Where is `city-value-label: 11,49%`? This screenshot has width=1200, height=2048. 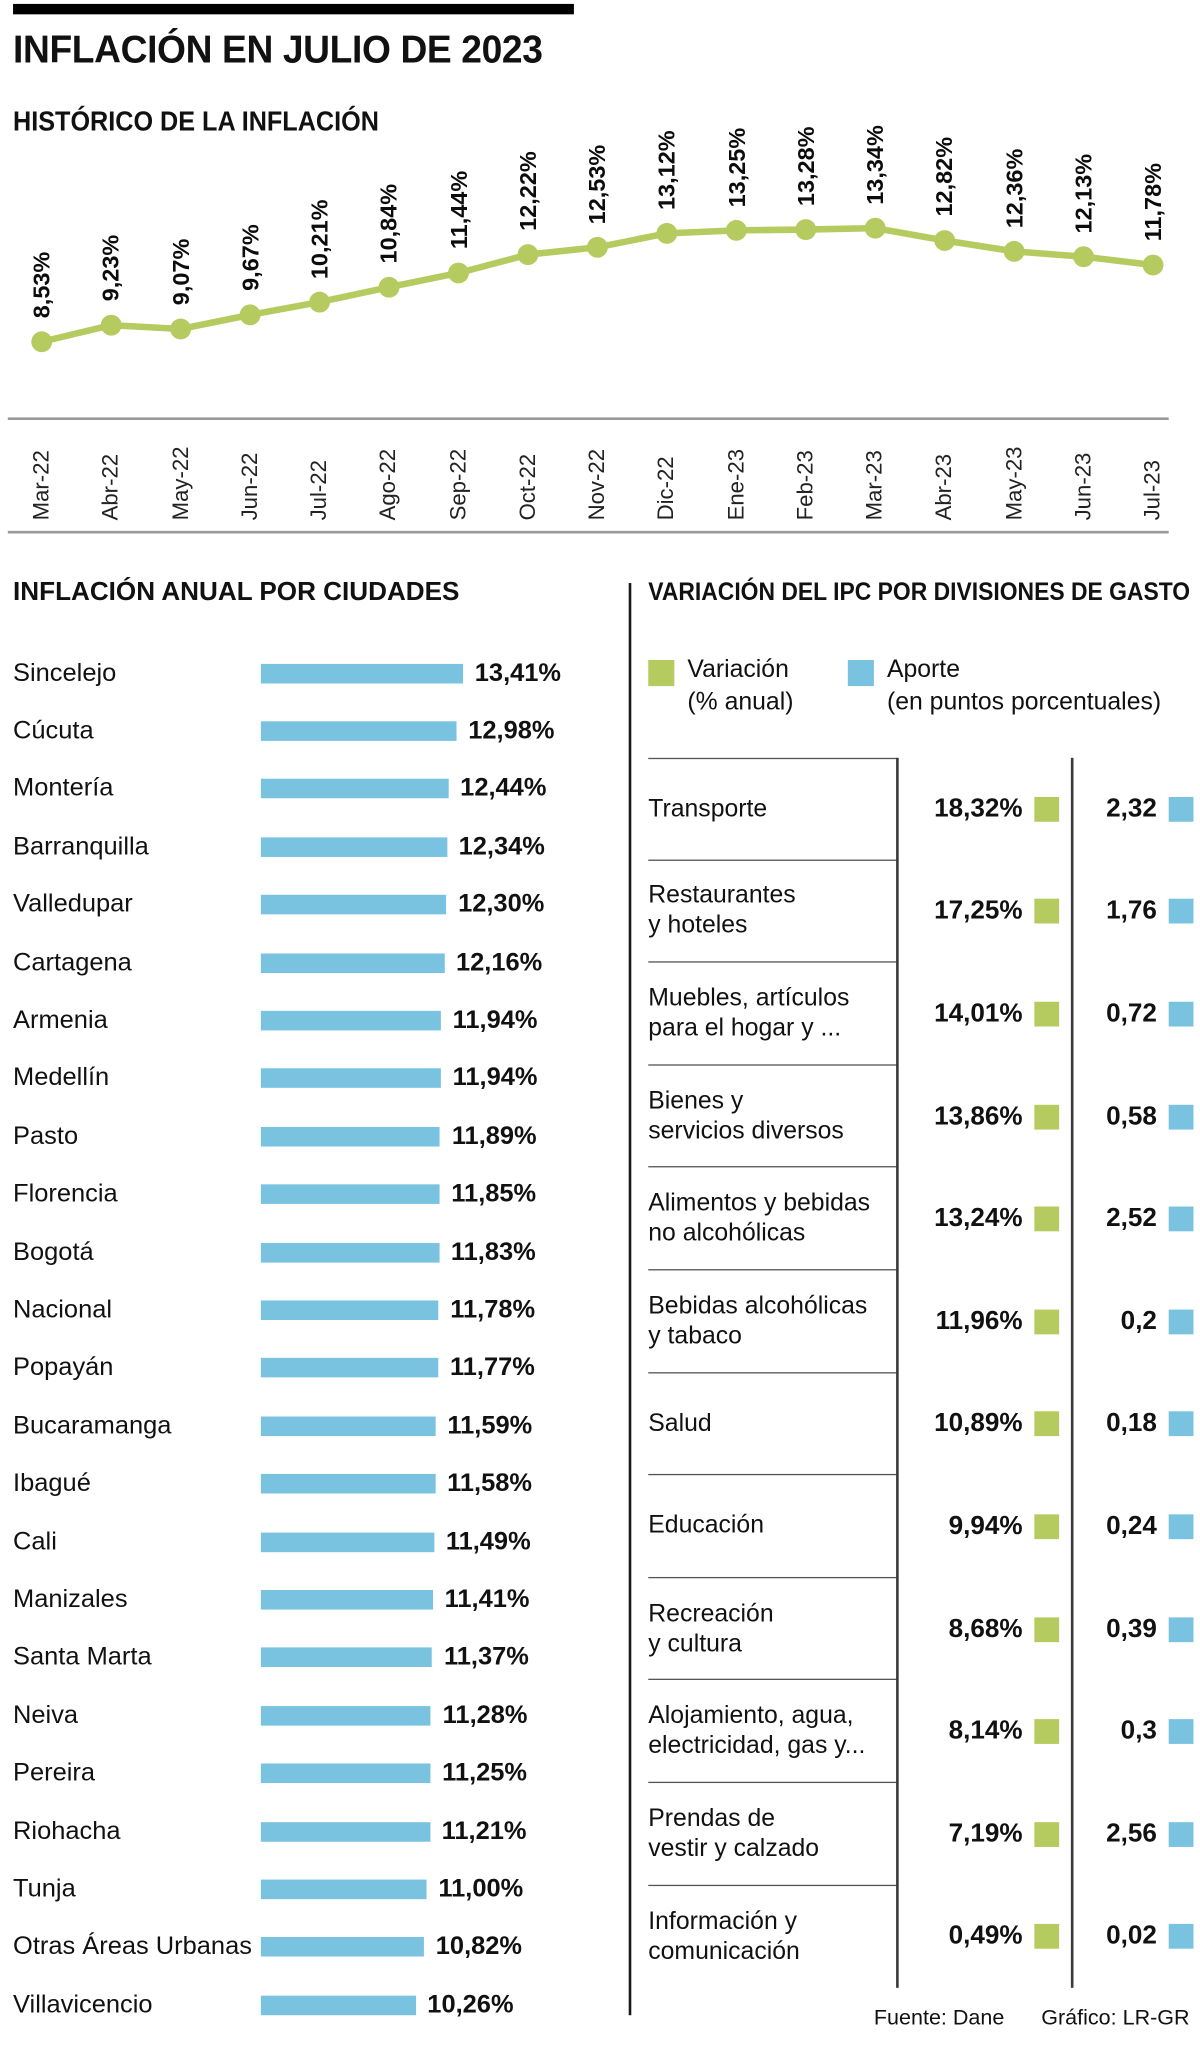
city-value-label: 11,49% is located at coordinates (488, 1541).